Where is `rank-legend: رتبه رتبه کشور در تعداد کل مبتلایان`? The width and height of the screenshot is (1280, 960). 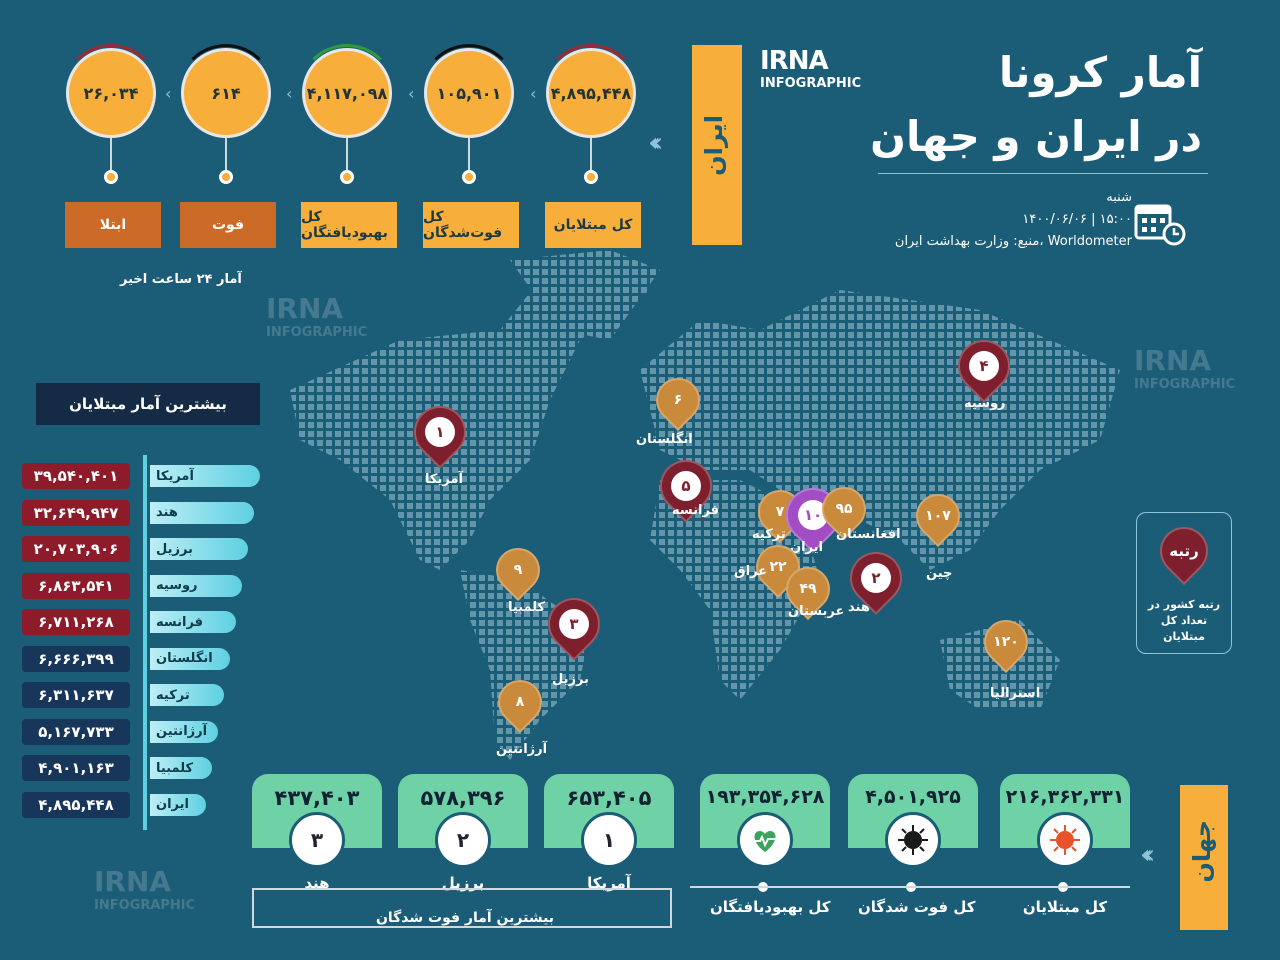
rank-legend: رتبه رتبه کشور در تعداد کل مبتلایان is located at coordinates (1184, 583).